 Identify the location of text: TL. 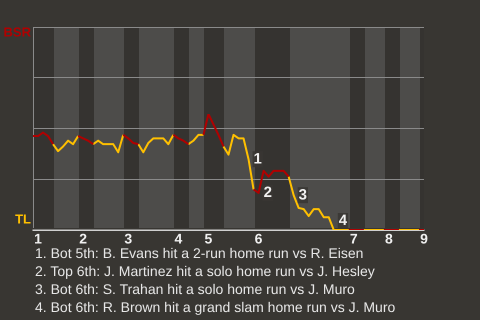
(23, 219).